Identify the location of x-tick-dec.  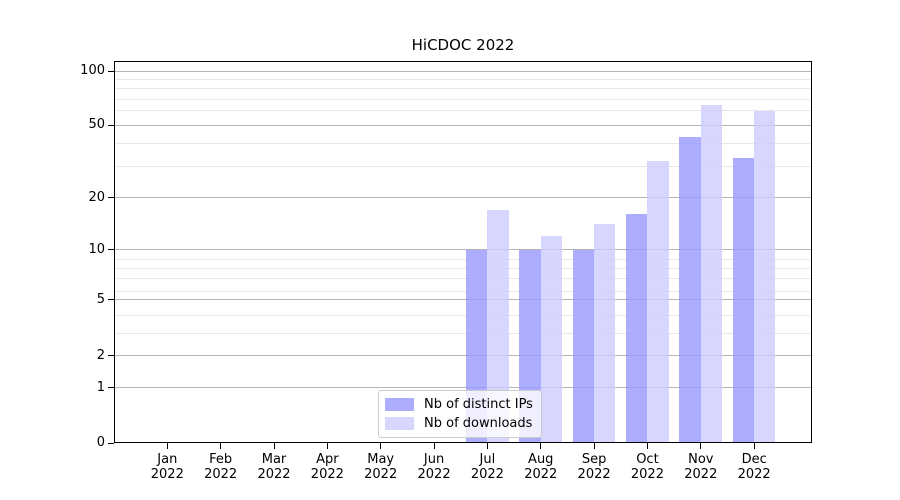
(754, 446).